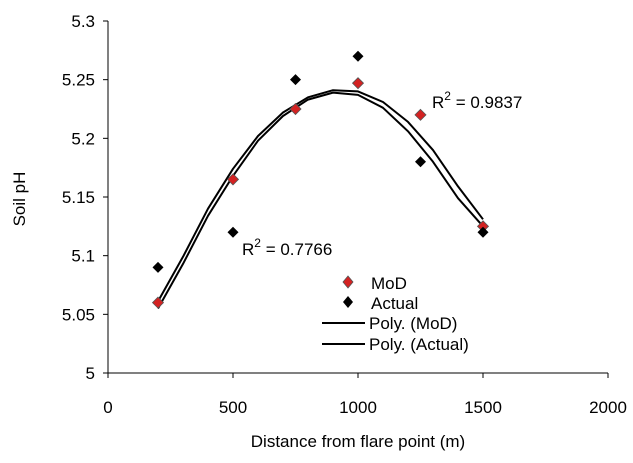 Image resolution: width=633 pixels, height=463 pixels. What do you see at coordinates (78, 80) in the screenshot?
I see `y-tick-label: 5.25` at bounding box center [78, 80].